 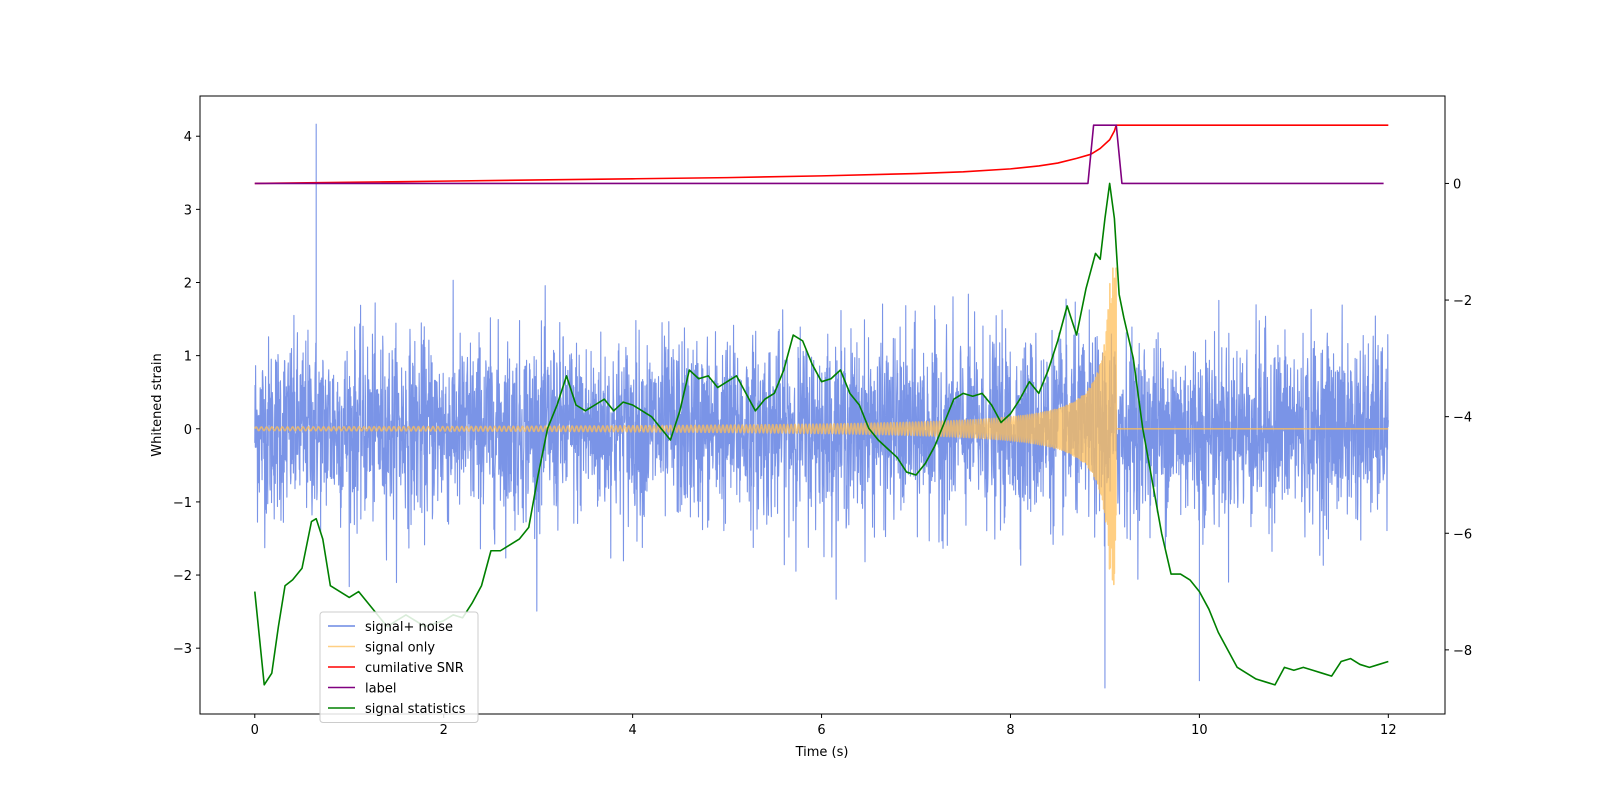 What do you see at coordinates (414, 668) in the screenshot?
I see `legend-label-2: cumilative SNR` at bounding box center [414, 668].